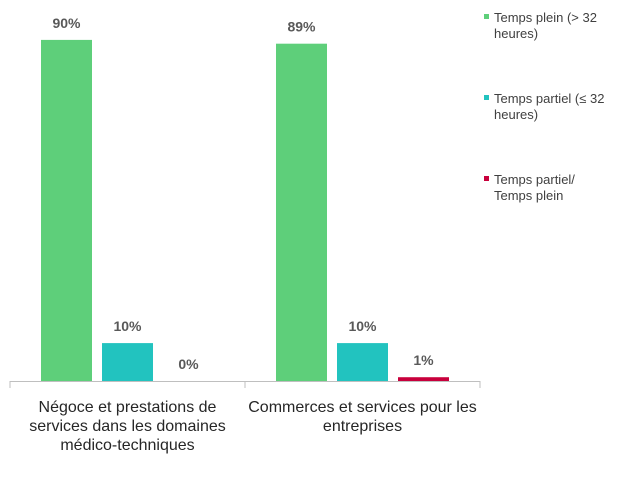 The width and height of the screenshot is (636, 482). Describe the element at coordinates (188, 364) in the screenshot. I see `value-label: 0%` at that location.